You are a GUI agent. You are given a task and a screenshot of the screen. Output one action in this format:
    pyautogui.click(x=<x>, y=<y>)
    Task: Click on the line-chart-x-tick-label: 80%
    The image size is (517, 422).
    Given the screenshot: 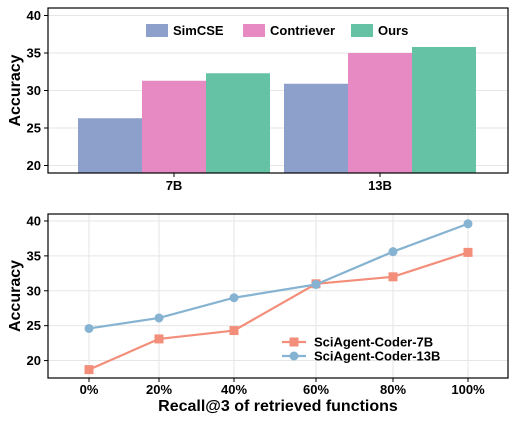 What is the action you would take?
    pyautogui.click(x=393, y=389)
    